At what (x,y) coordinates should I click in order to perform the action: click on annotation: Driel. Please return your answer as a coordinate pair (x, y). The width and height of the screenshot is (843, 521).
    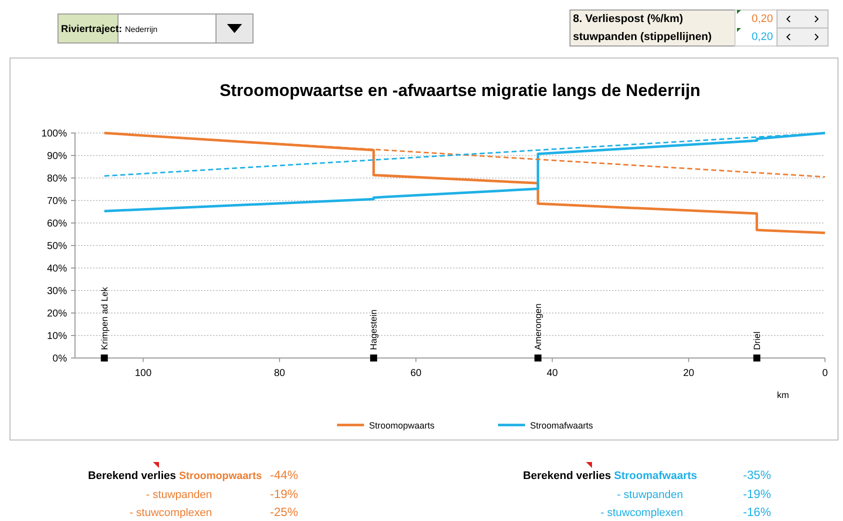
    Looking at the image, I should click on (757, 340).